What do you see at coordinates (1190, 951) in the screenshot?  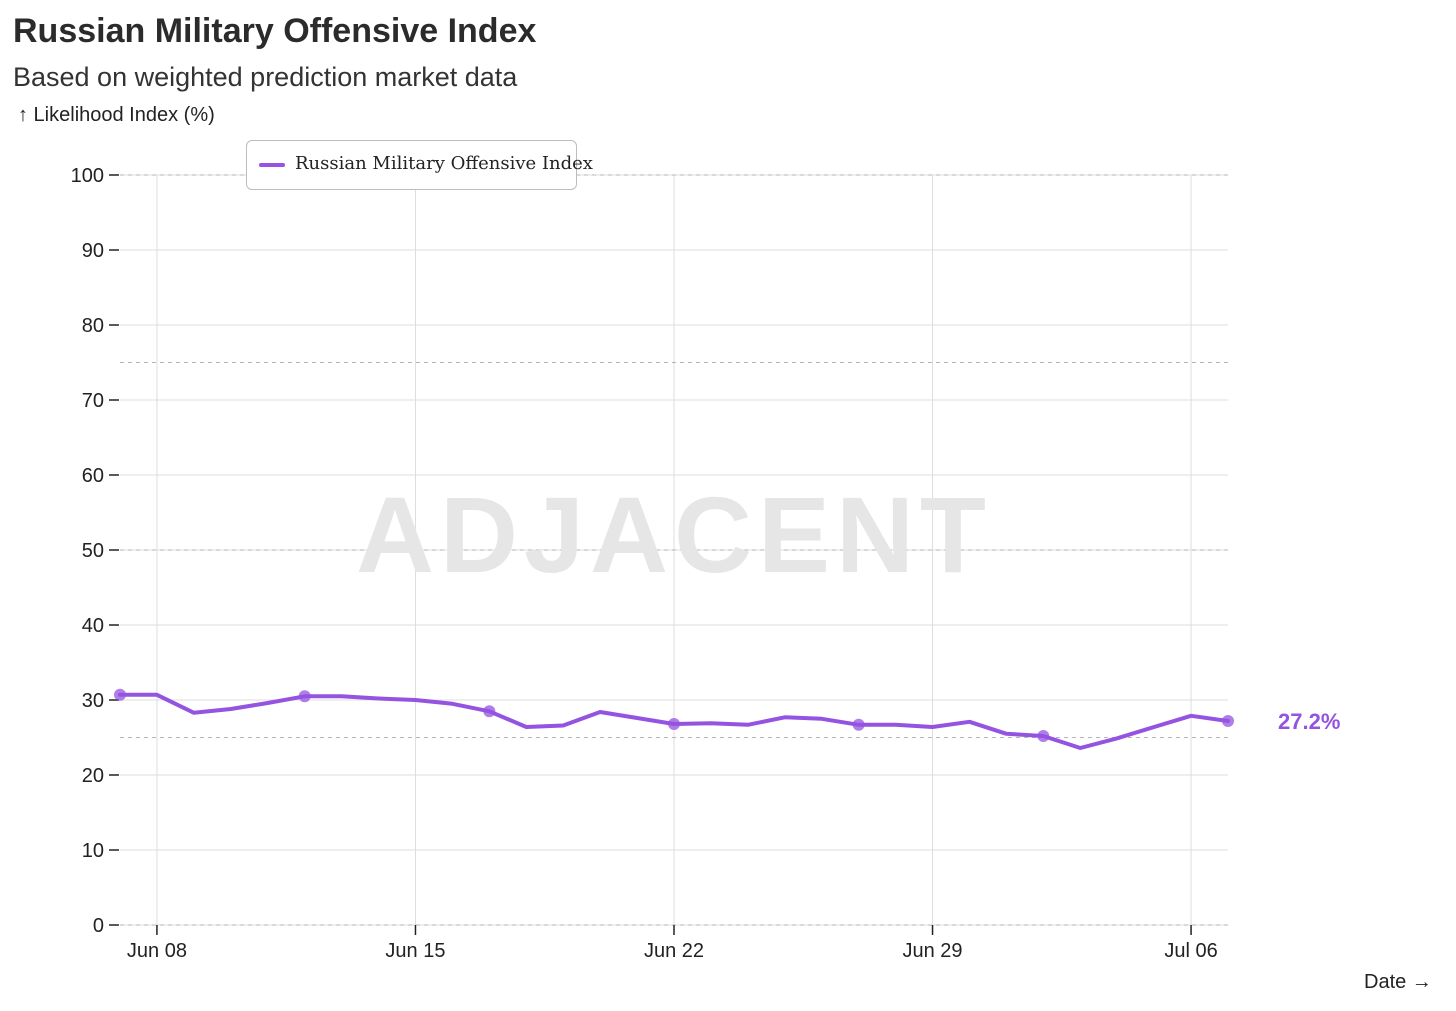 I see `x-tick-label: Jul 06` at bounding box center [1190, 951].